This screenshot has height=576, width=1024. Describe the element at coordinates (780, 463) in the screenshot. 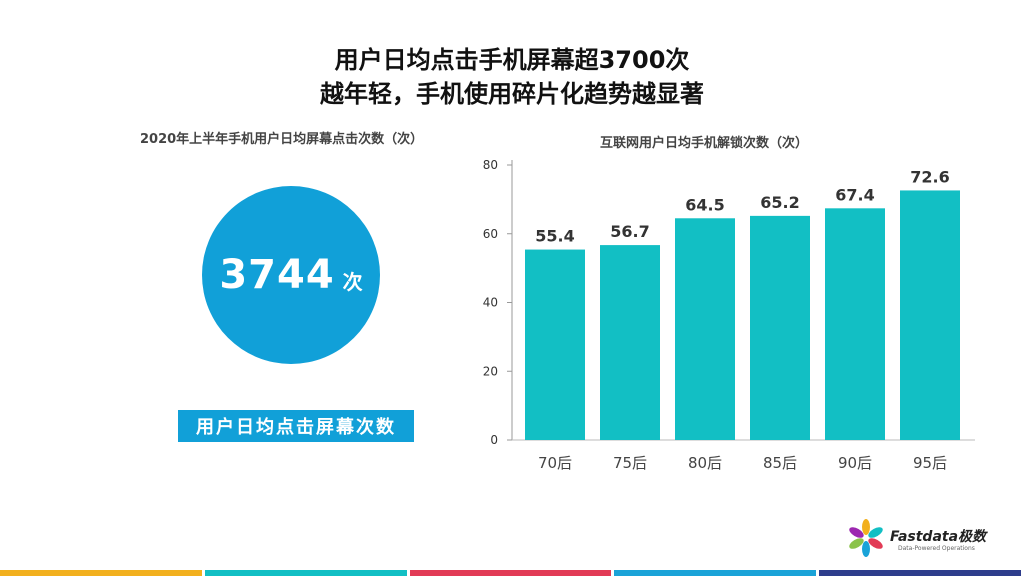

I see `x-tick-label: 85后` at that location.